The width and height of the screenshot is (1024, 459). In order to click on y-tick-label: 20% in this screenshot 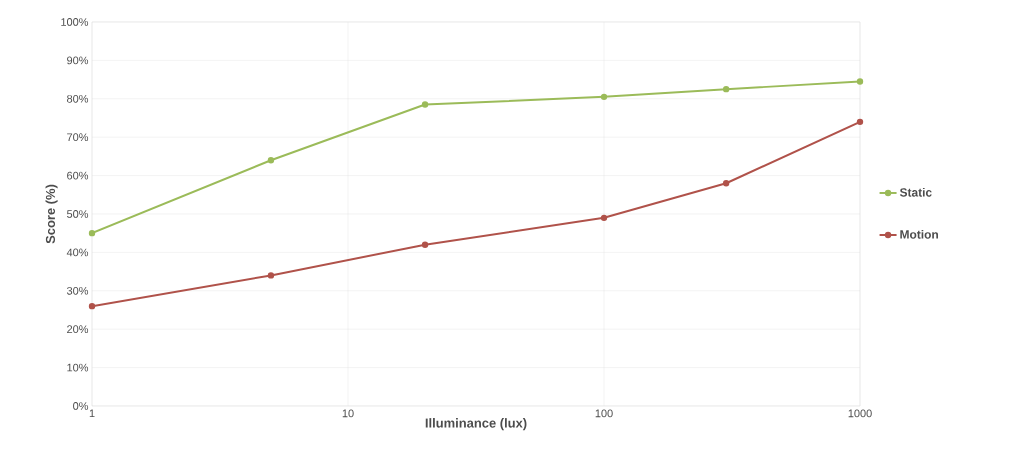, I will do `click(78, 329)`.